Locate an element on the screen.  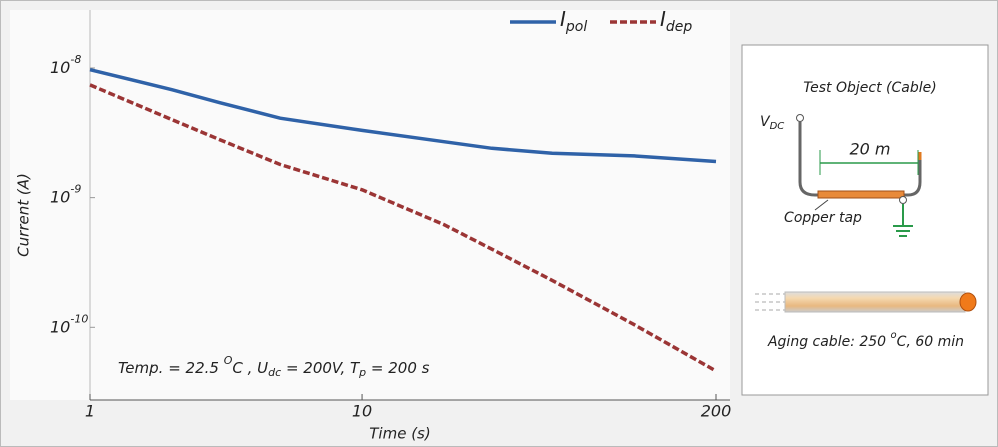
terminal is located at coordinates (800, 118).